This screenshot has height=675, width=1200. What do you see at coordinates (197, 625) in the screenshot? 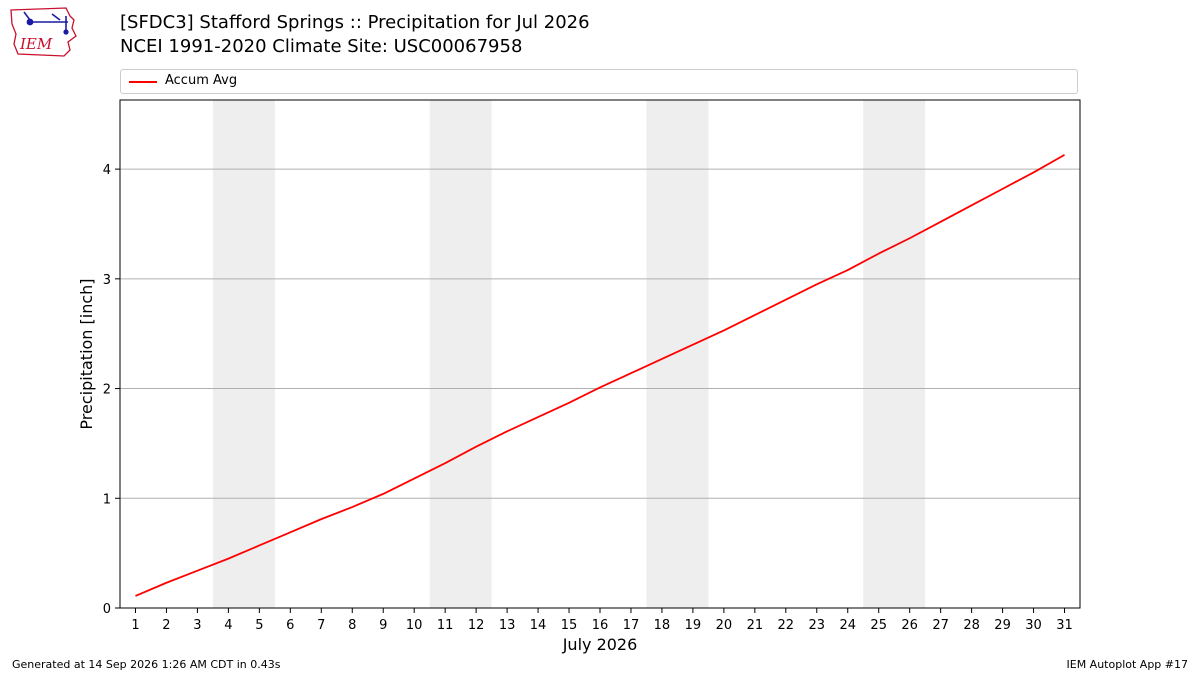
I see `x-tick-label-3: 3` at bounding box center [197, 625].